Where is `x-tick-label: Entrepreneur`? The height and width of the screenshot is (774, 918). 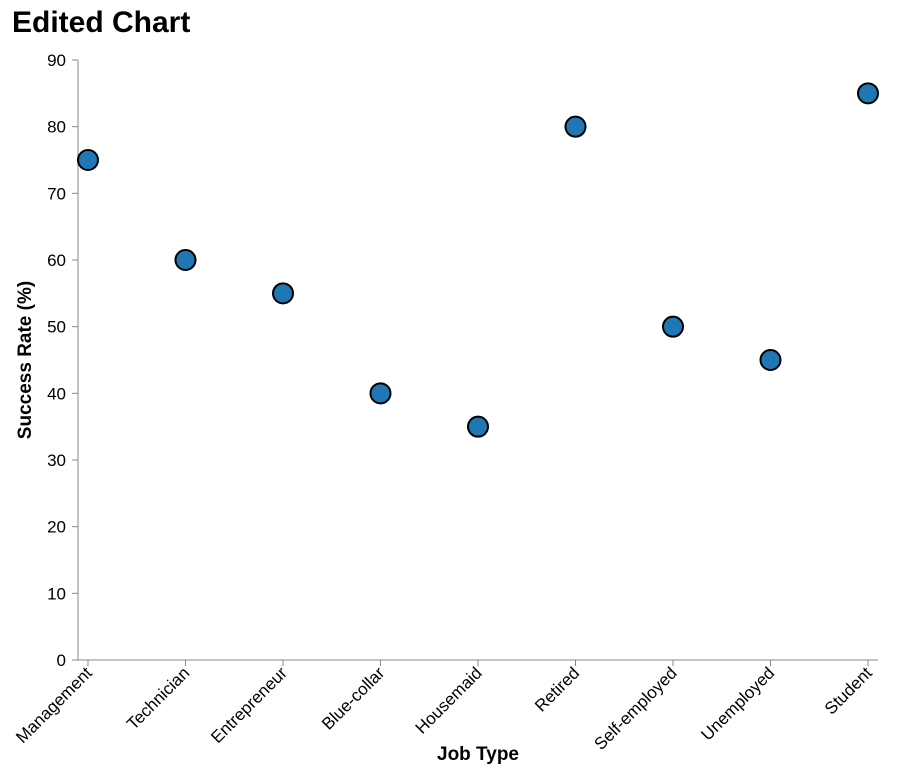
x-tick-label: Entrepreneur is located at coordinates (249, 705).